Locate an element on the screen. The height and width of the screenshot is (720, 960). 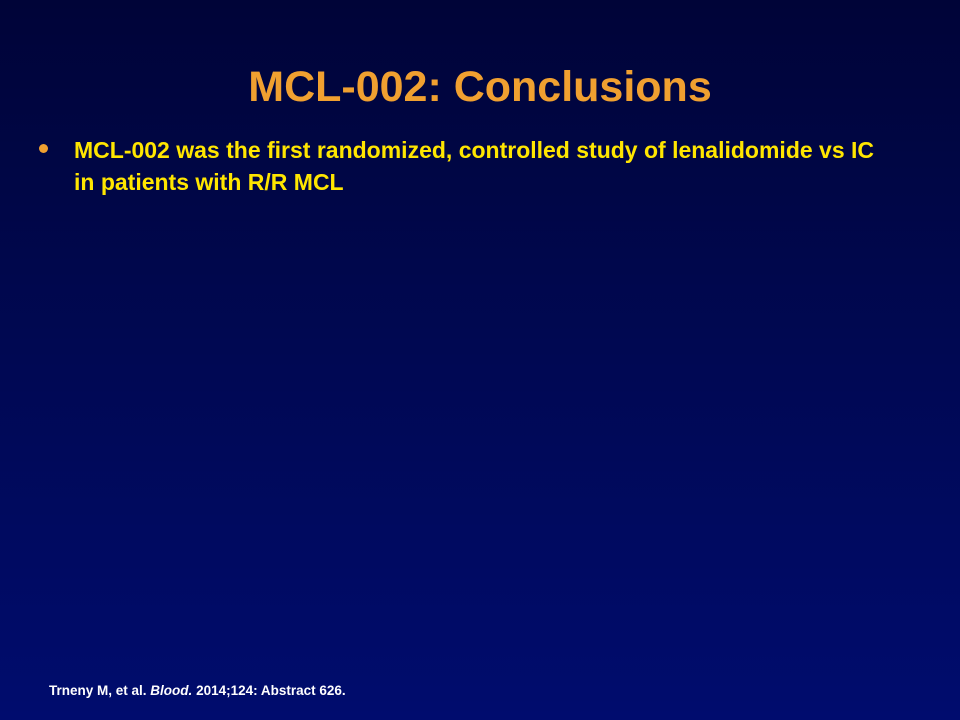
slide-title: MCL-002: Conclusions is located at coordinates (480, 87).